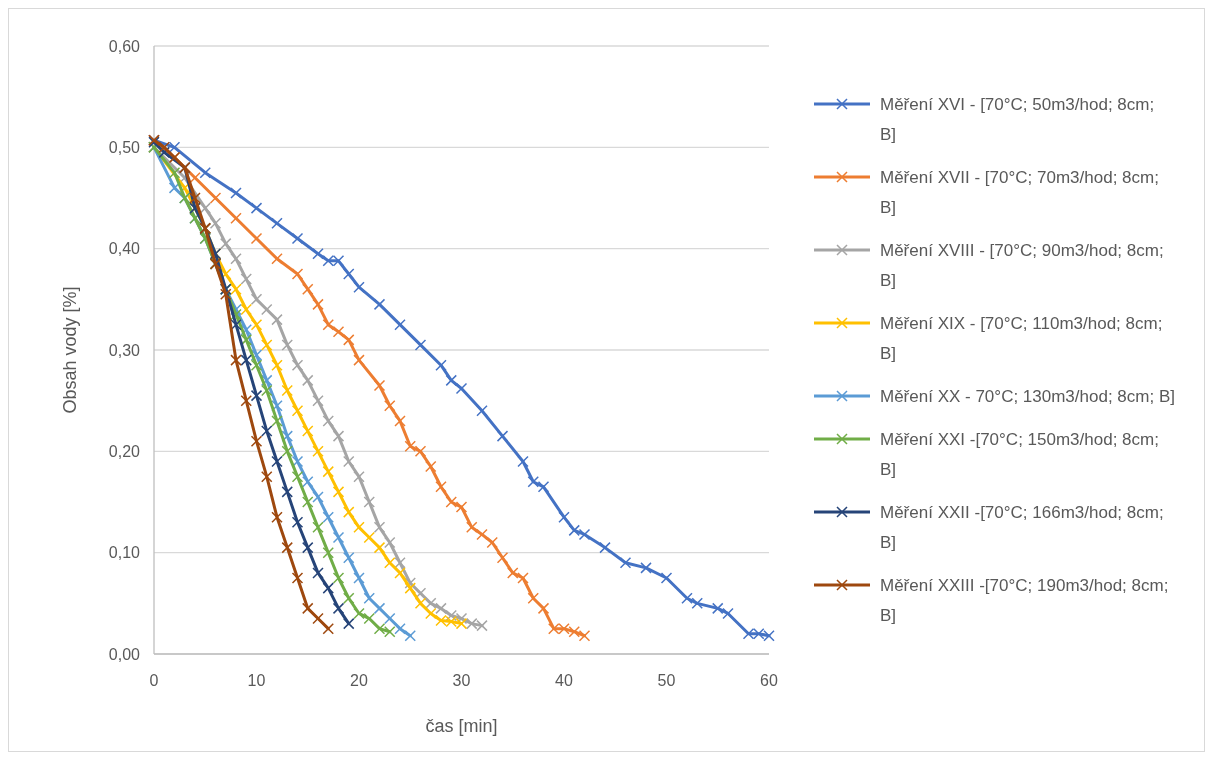 Image resolution: width=1213 pixels, height=760 pixels. What do you see at coordinates (124, 46) in the screenshot?
I see `y-tick-label: 0,60` at bounding box center [124, 46].